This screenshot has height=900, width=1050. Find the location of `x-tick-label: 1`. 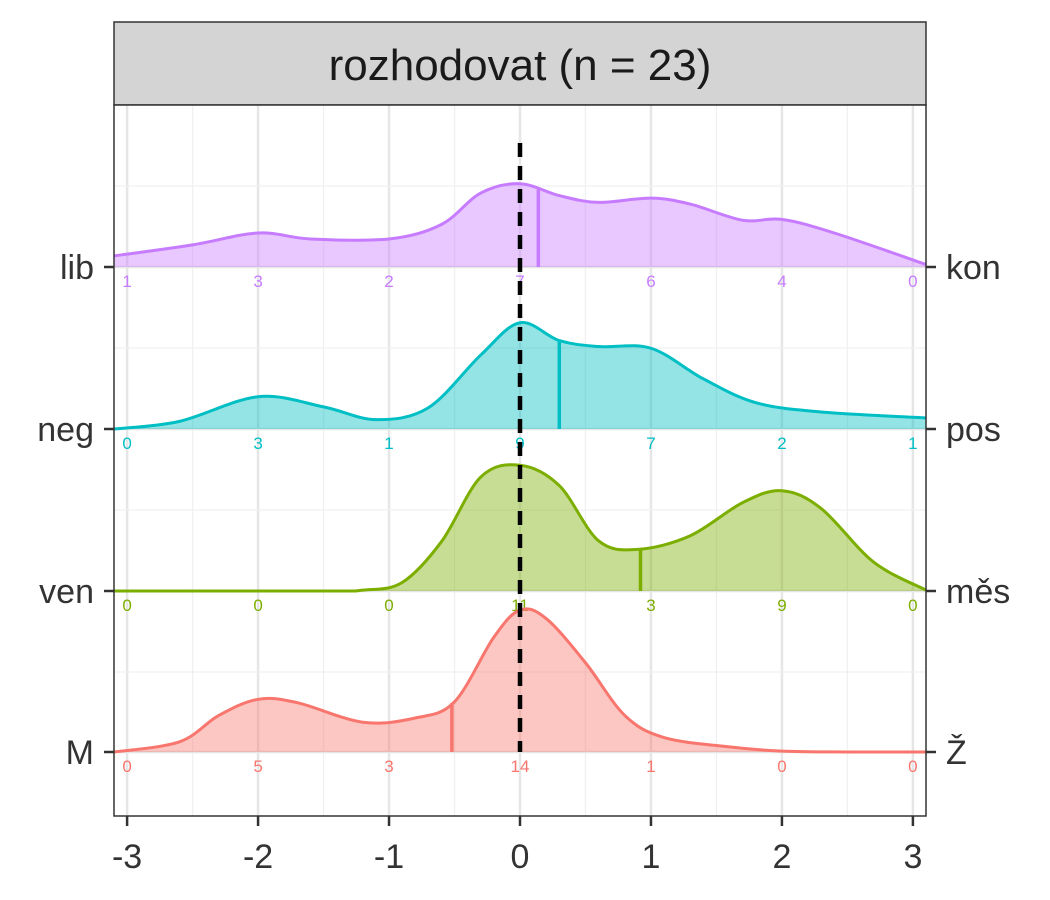

x-tick-label: 1 is located at coordinates (651, 857).